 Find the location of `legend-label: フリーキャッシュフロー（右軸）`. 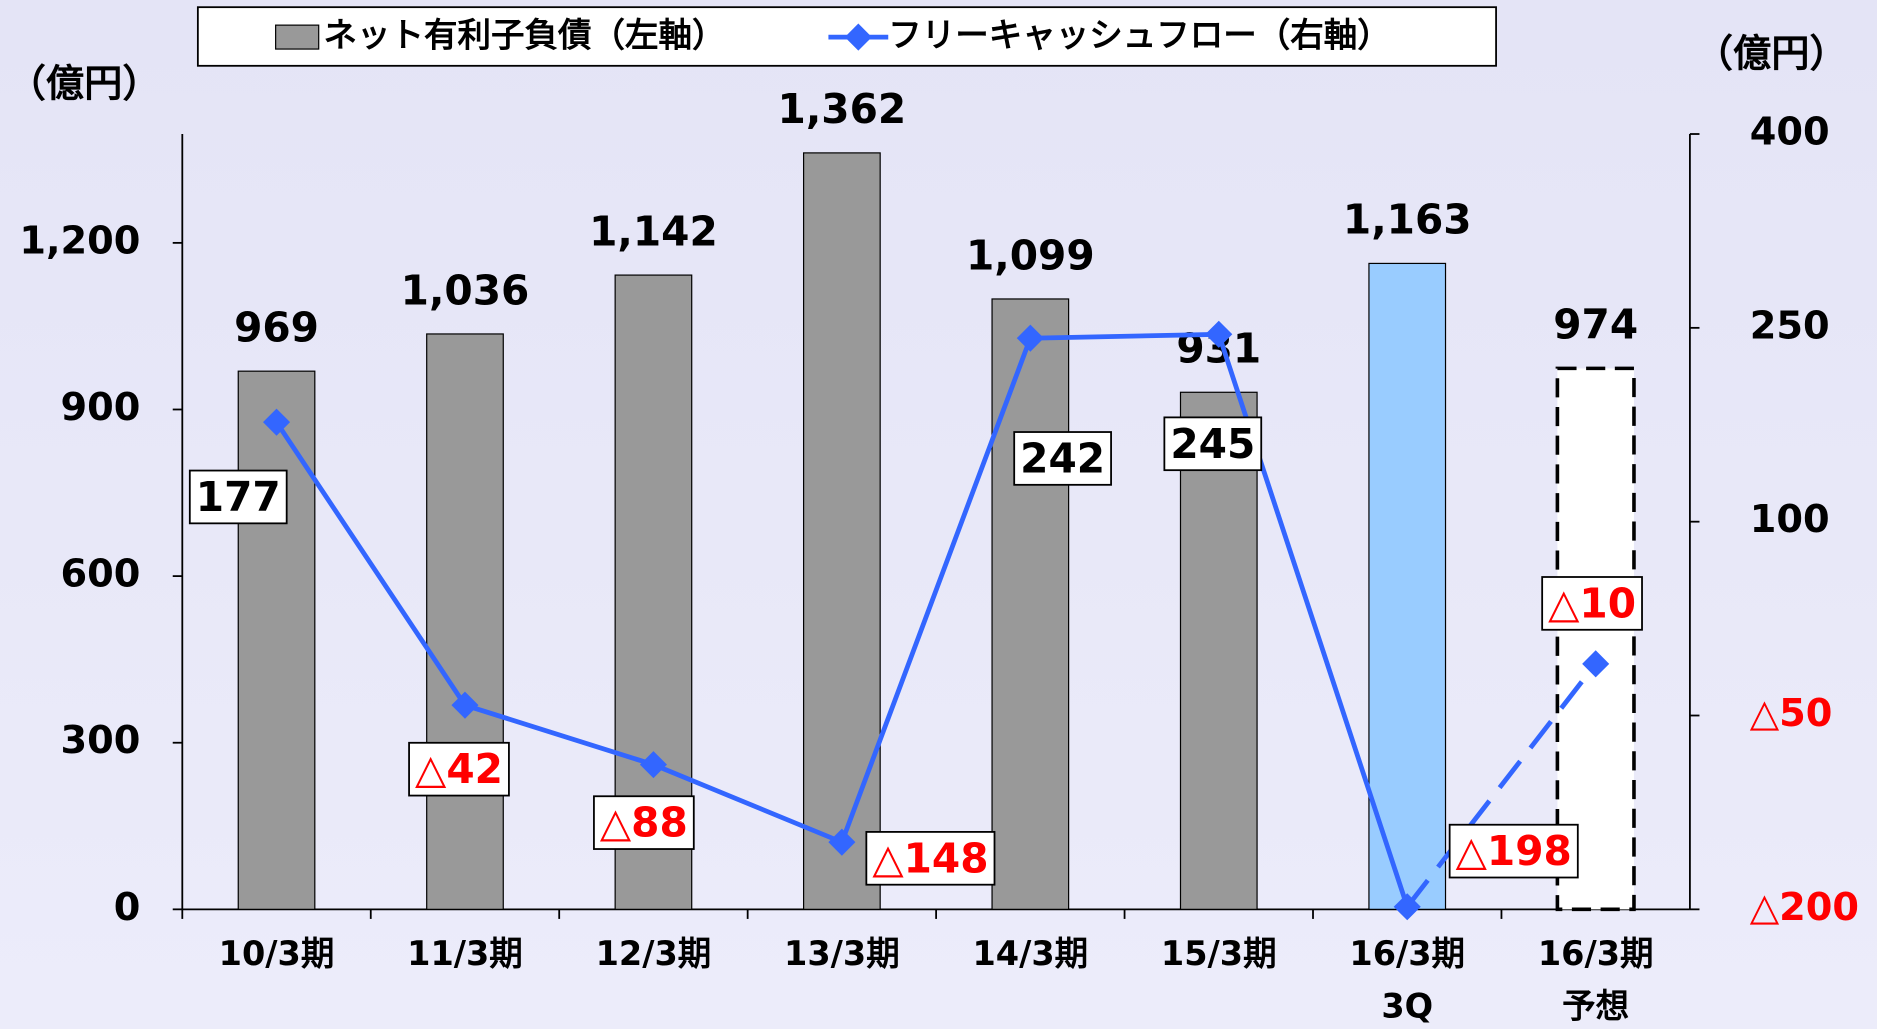

legend-label: フリーキャッシュフロー（右軸） is located at coordinates (1139, 35).